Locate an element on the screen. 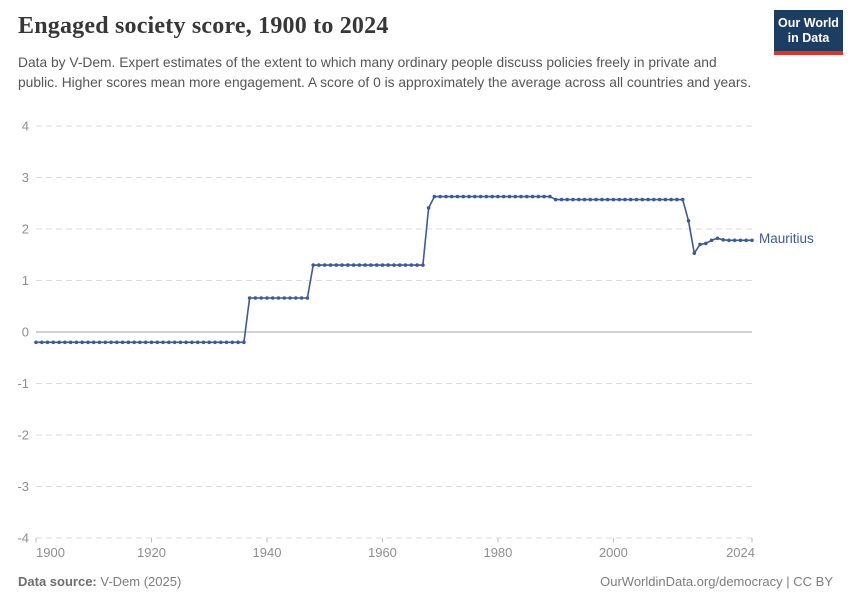 The width and height of the screenshot is (850, 600). data-source: Data source: V-Dem (2025) is located at coordinates (99, 581).